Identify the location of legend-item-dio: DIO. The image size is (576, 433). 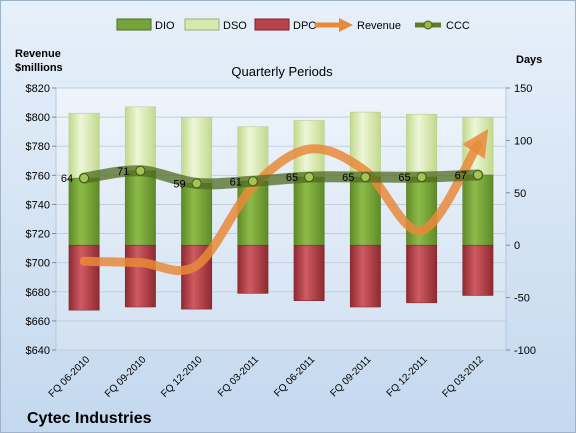
(145, 25).